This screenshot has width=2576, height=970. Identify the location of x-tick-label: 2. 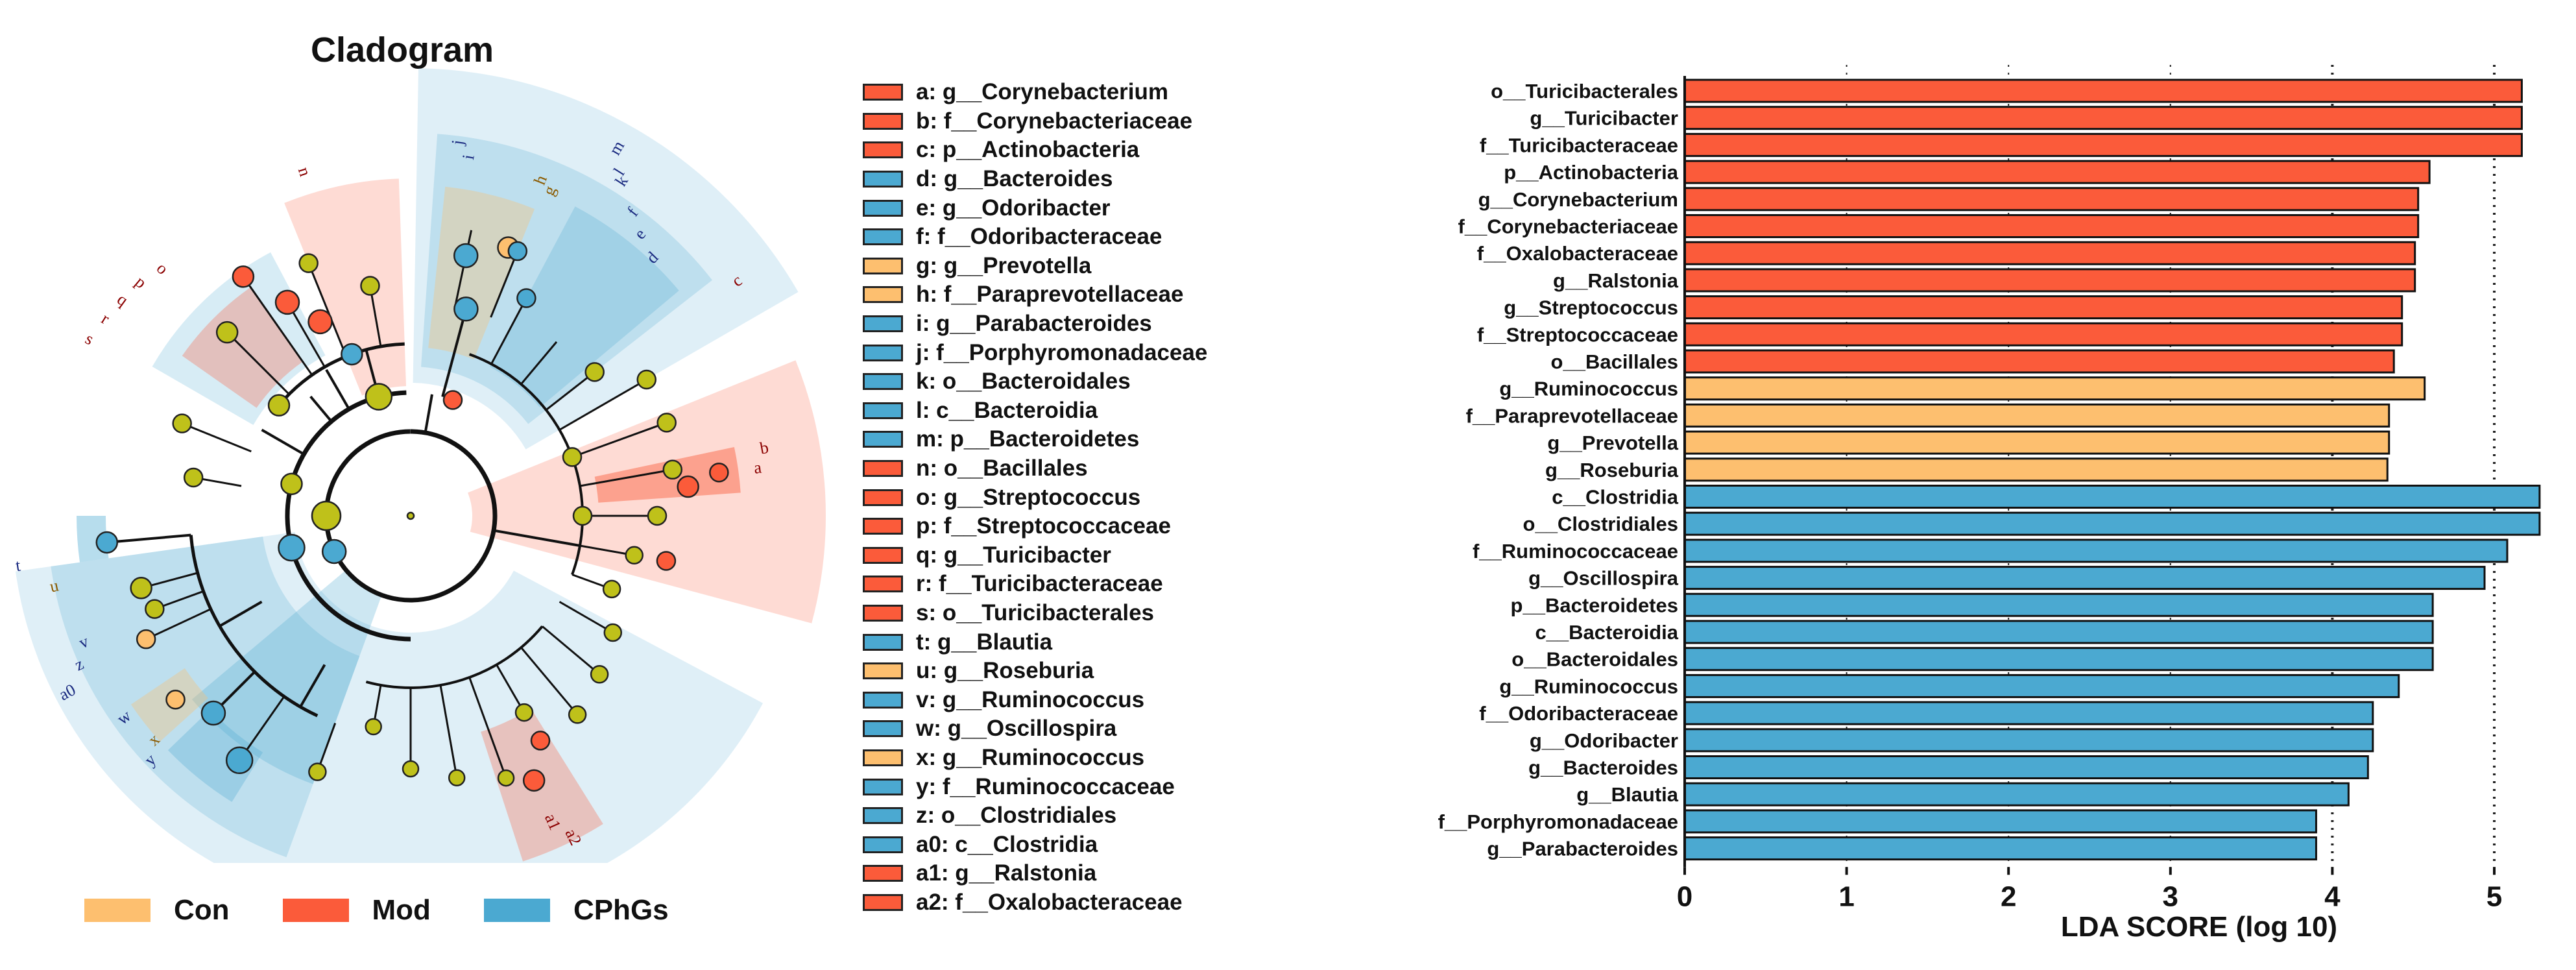
(2008, 896).